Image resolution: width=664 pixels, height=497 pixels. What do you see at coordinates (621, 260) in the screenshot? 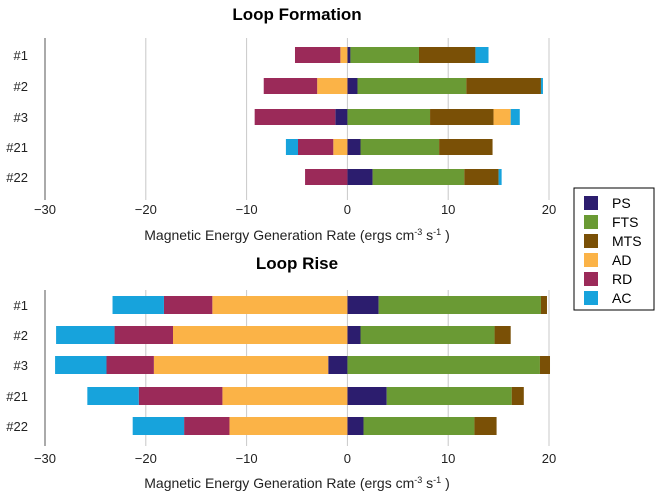
I see `legend-label-ad: AD` at bounding box center [621, 260].